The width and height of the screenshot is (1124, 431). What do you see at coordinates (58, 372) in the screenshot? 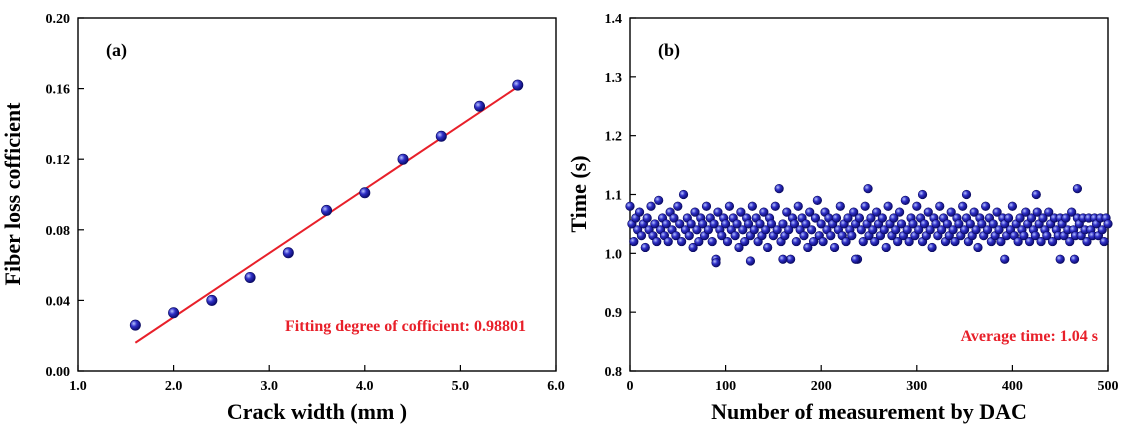
I see `y-tick-label-a: 0.00` at bounding box center [58, 372].